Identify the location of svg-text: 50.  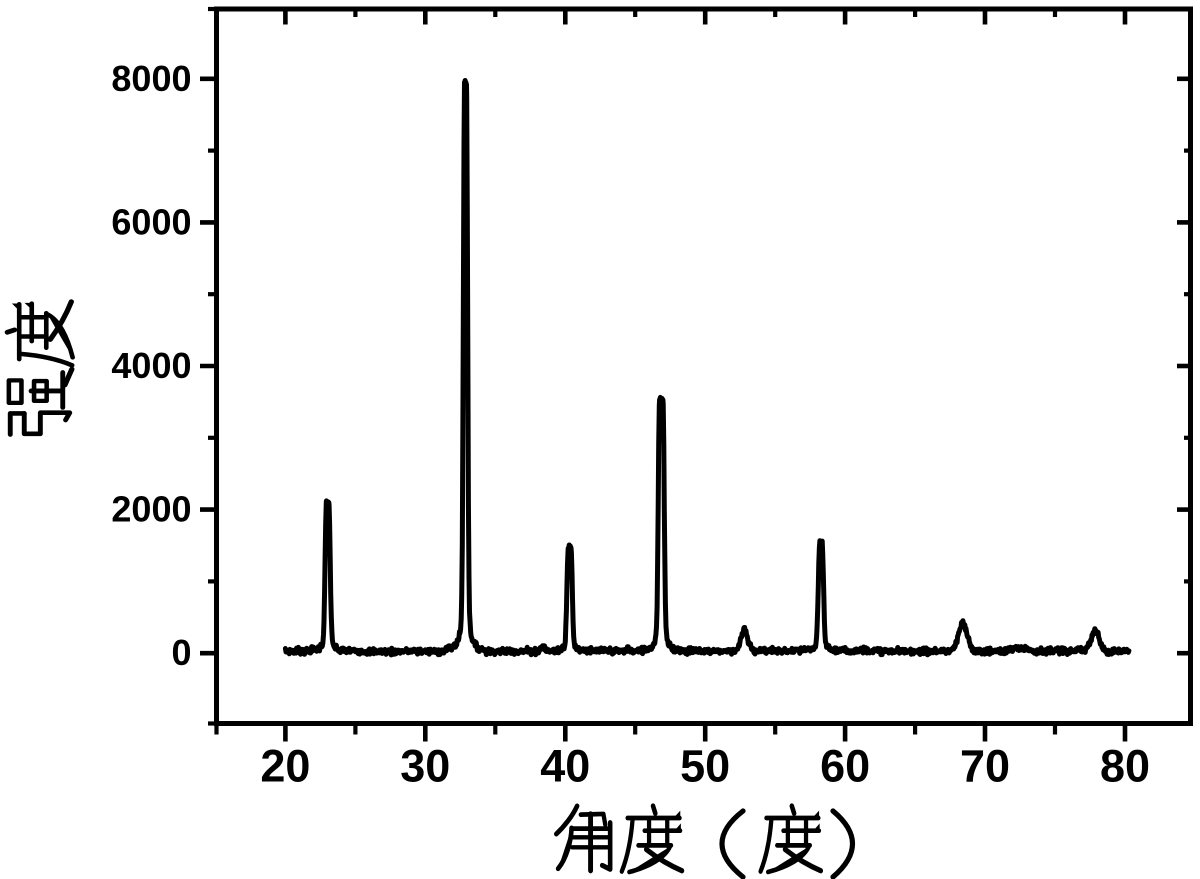
(705, 766).